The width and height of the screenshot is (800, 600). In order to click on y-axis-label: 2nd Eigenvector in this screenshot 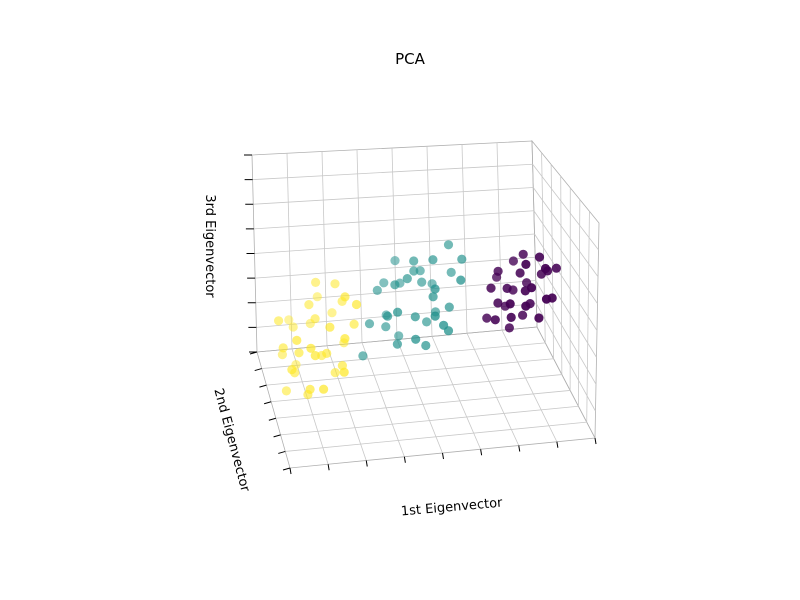, I will do `click(231, 440)`.